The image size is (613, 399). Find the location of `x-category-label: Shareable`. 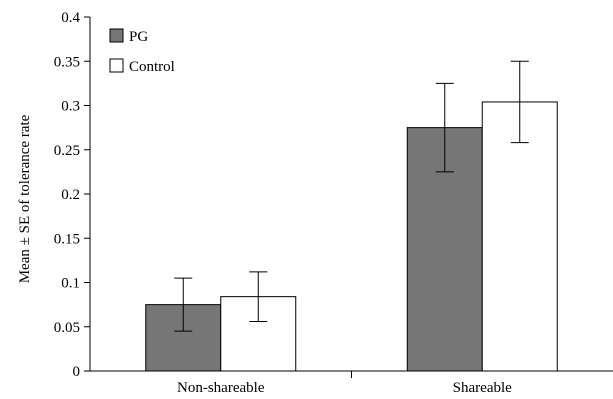

x-category-label: Shareable is located at coordinates (482, 388).